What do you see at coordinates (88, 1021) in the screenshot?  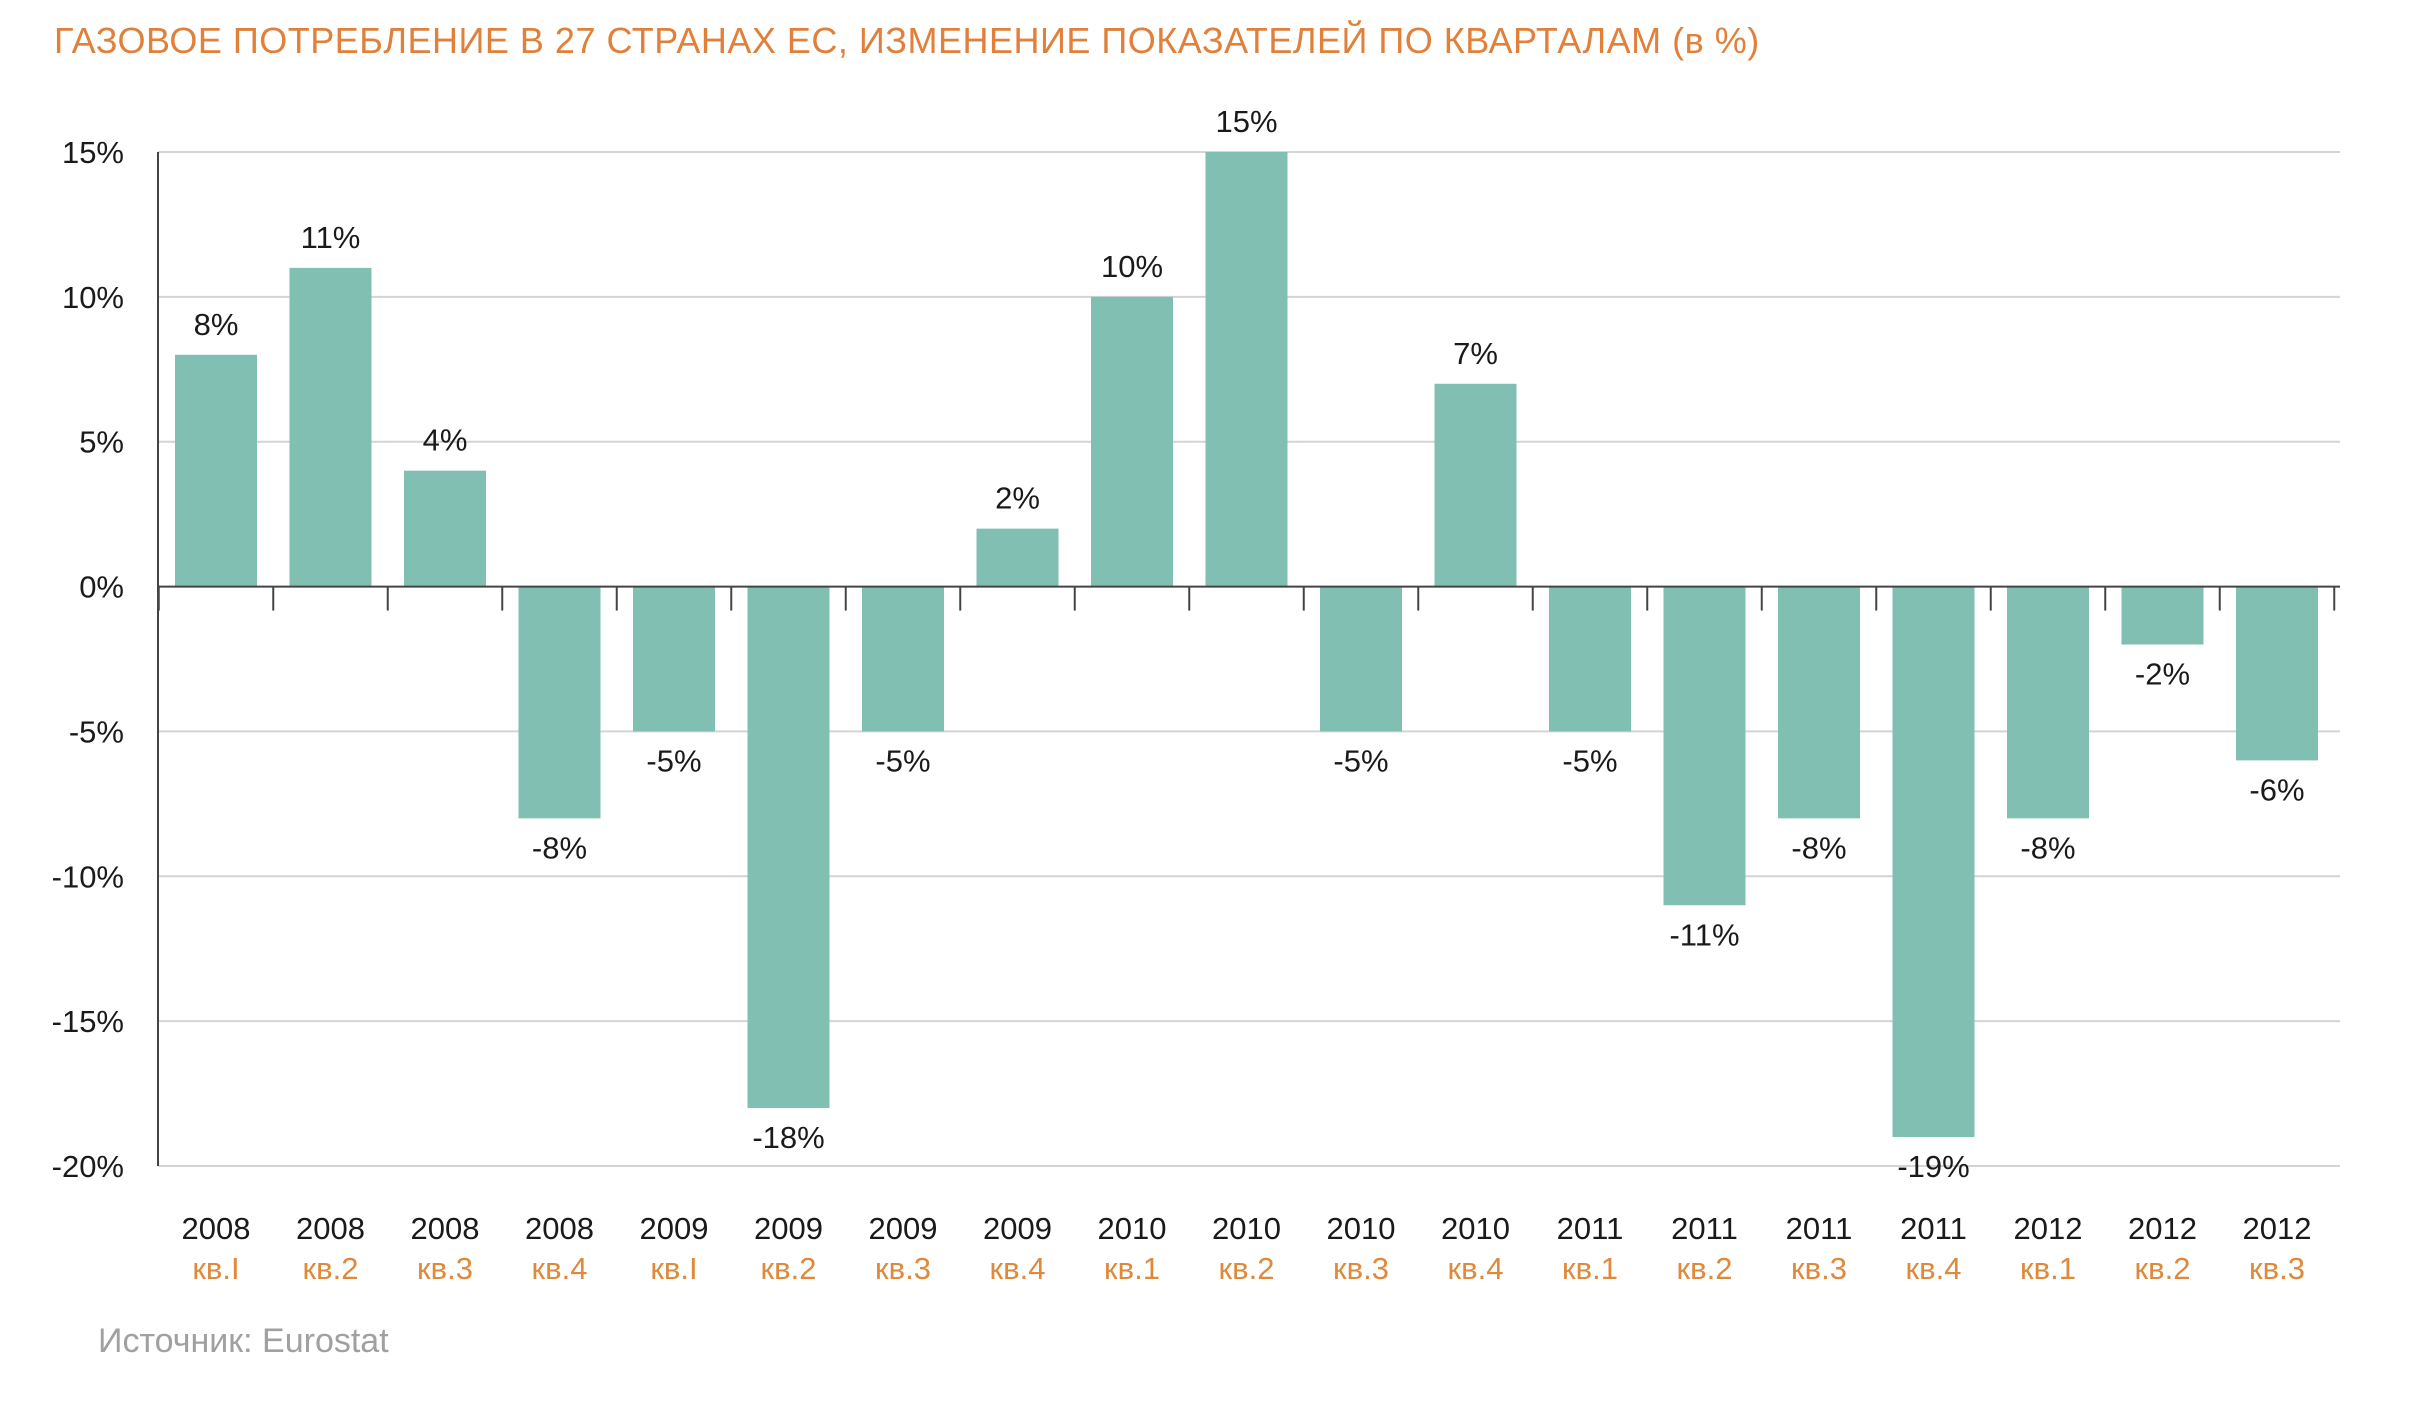 I see `y-tick-label: -15%` at bounding box center [88, 1021].